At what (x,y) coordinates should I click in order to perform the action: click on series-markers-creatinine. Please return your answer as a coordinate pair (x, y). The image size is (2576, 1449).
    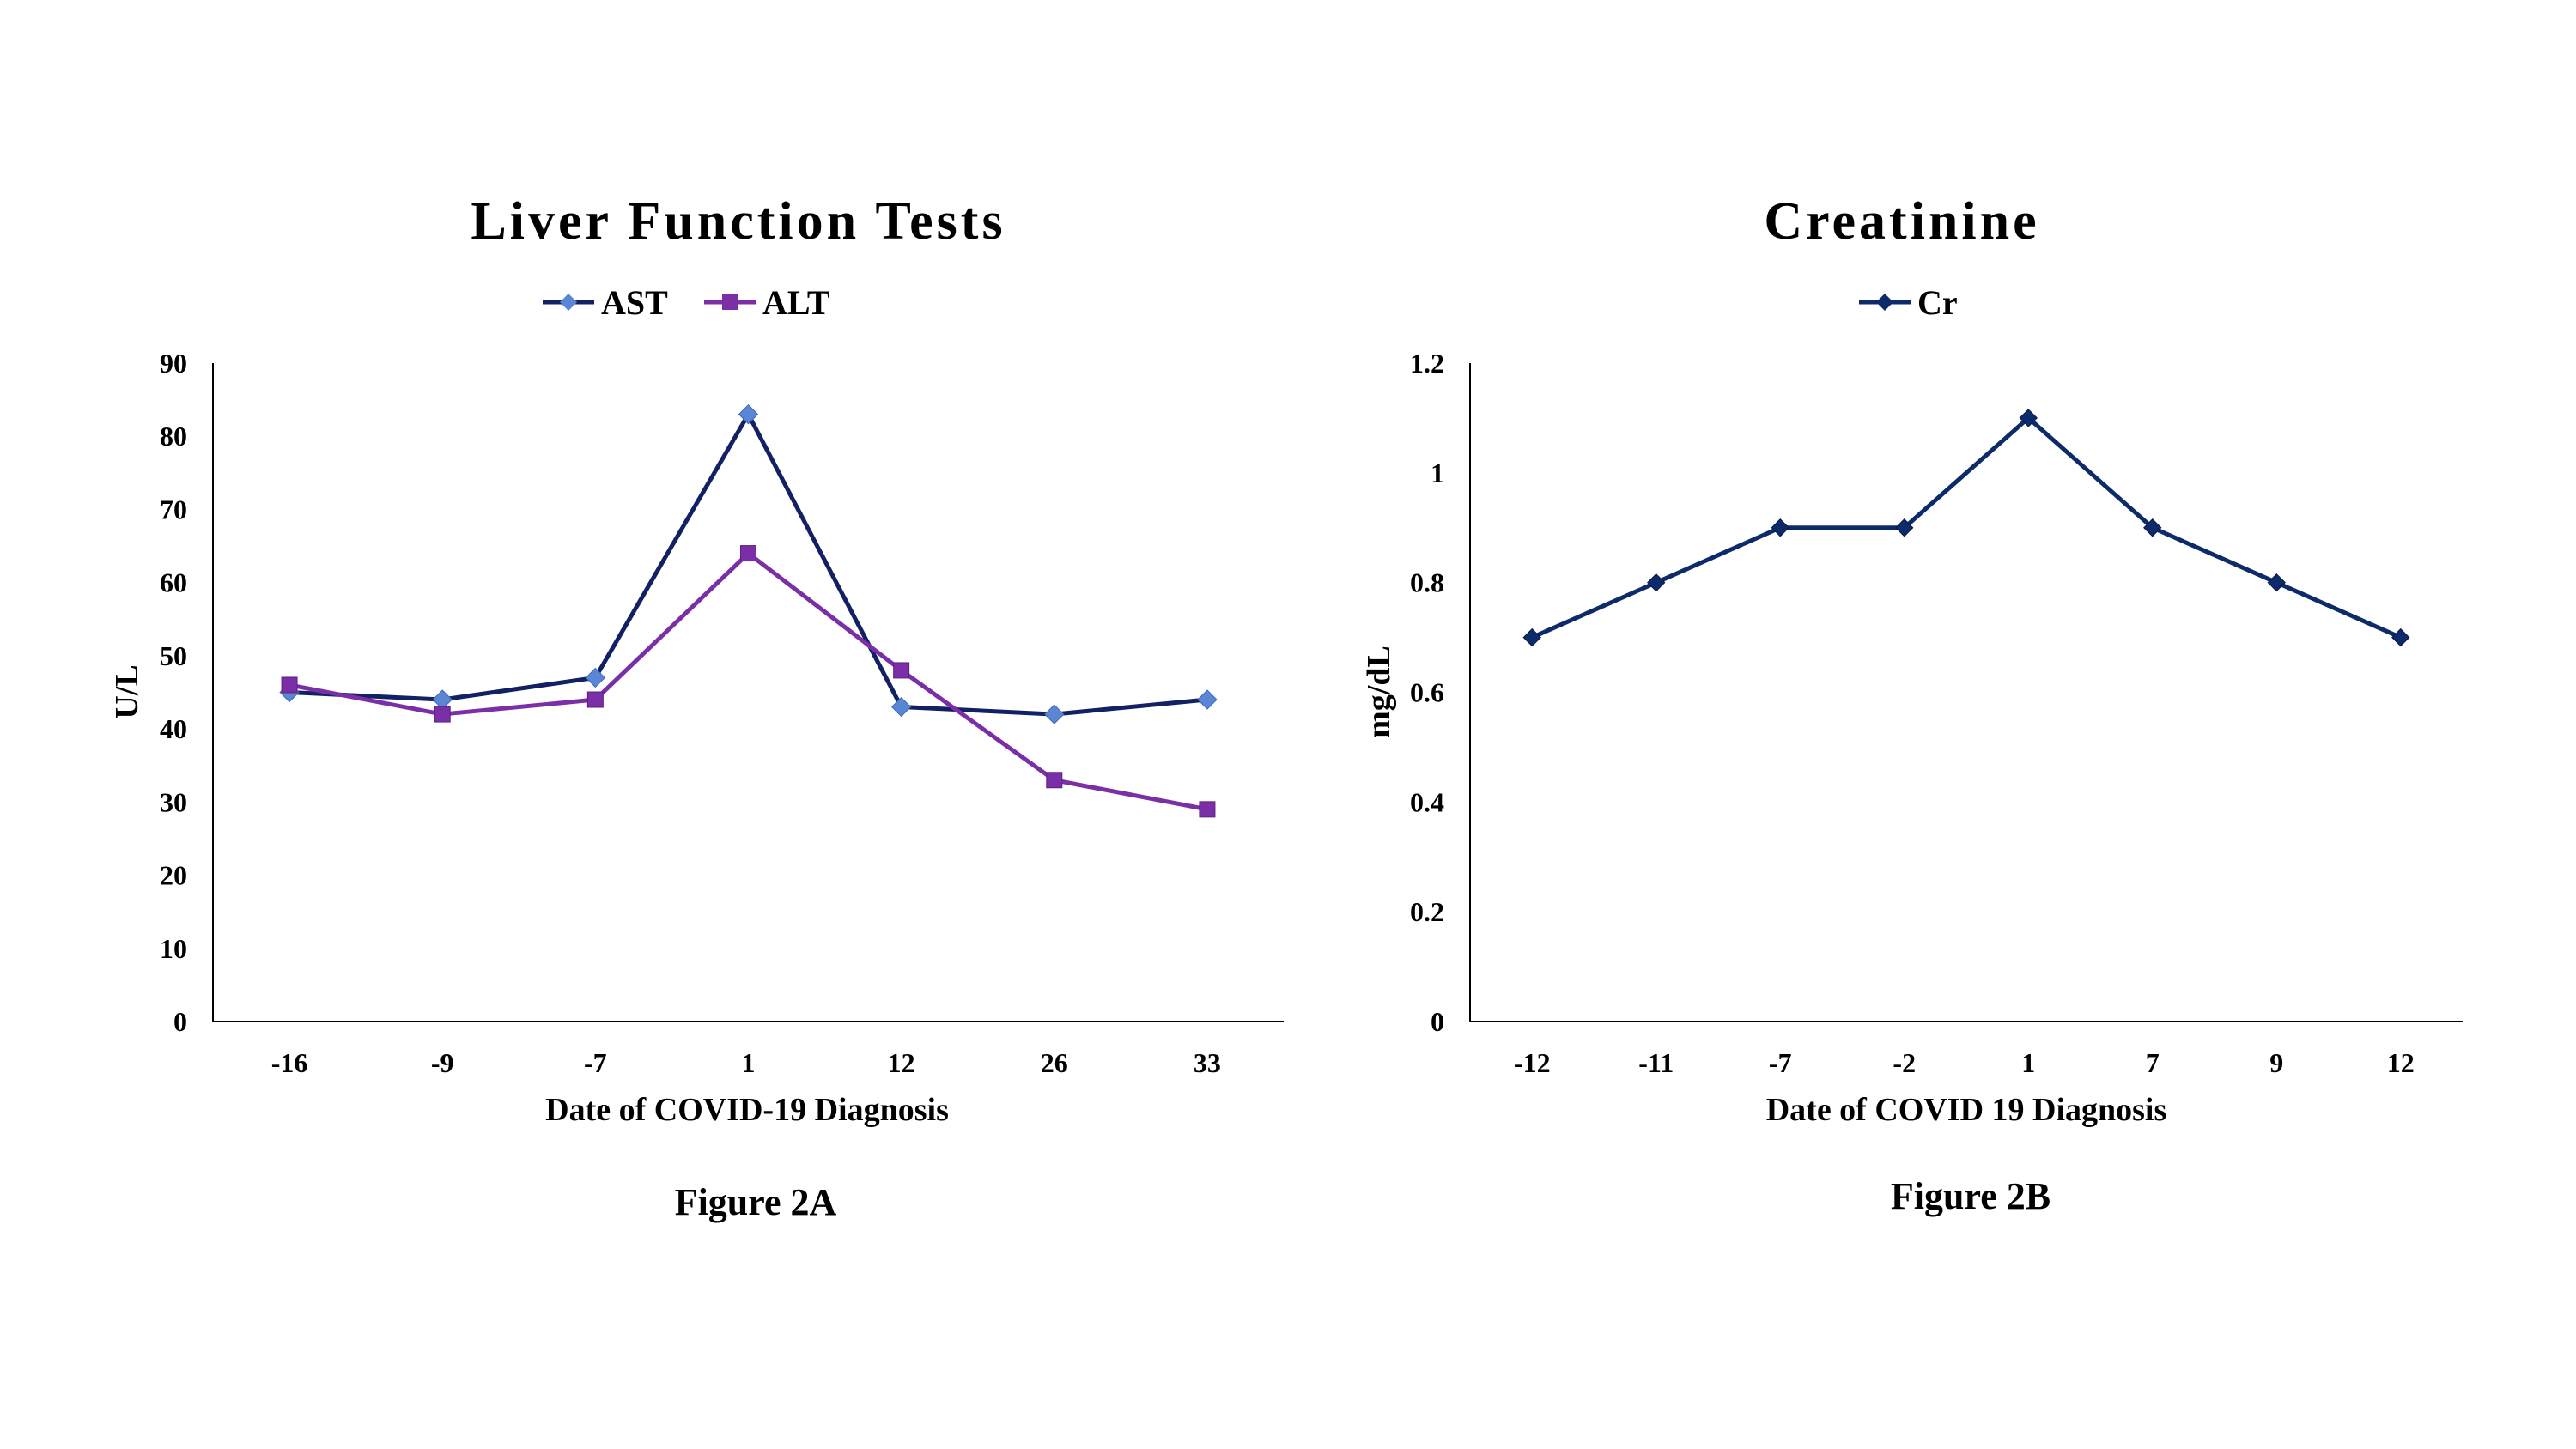
    Looking at the image, I should click on (1966, 528).